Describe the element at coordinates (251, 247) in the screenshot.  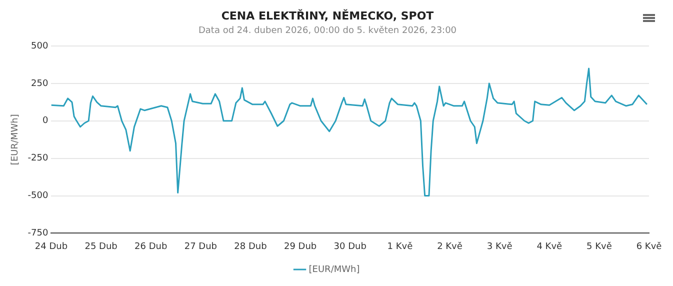
I see `x-tick-label: 28 Dub` at that location.